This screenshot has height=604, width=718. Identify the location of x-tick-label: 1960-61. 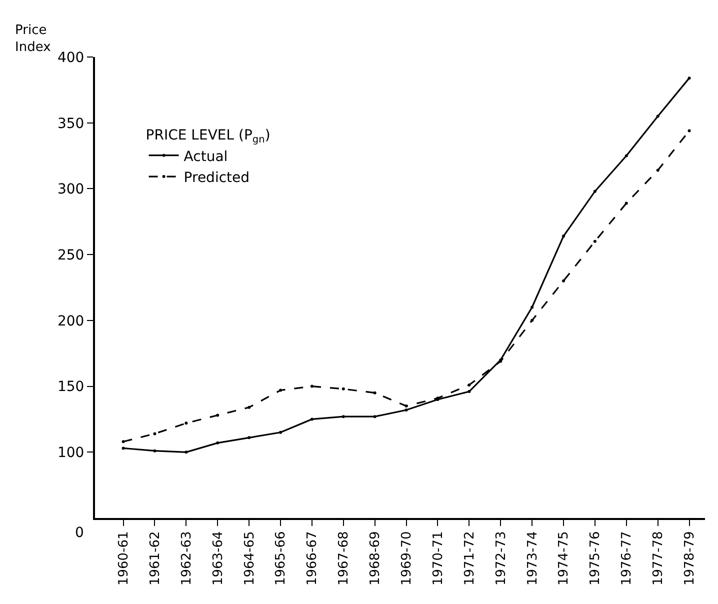
(124, 558).